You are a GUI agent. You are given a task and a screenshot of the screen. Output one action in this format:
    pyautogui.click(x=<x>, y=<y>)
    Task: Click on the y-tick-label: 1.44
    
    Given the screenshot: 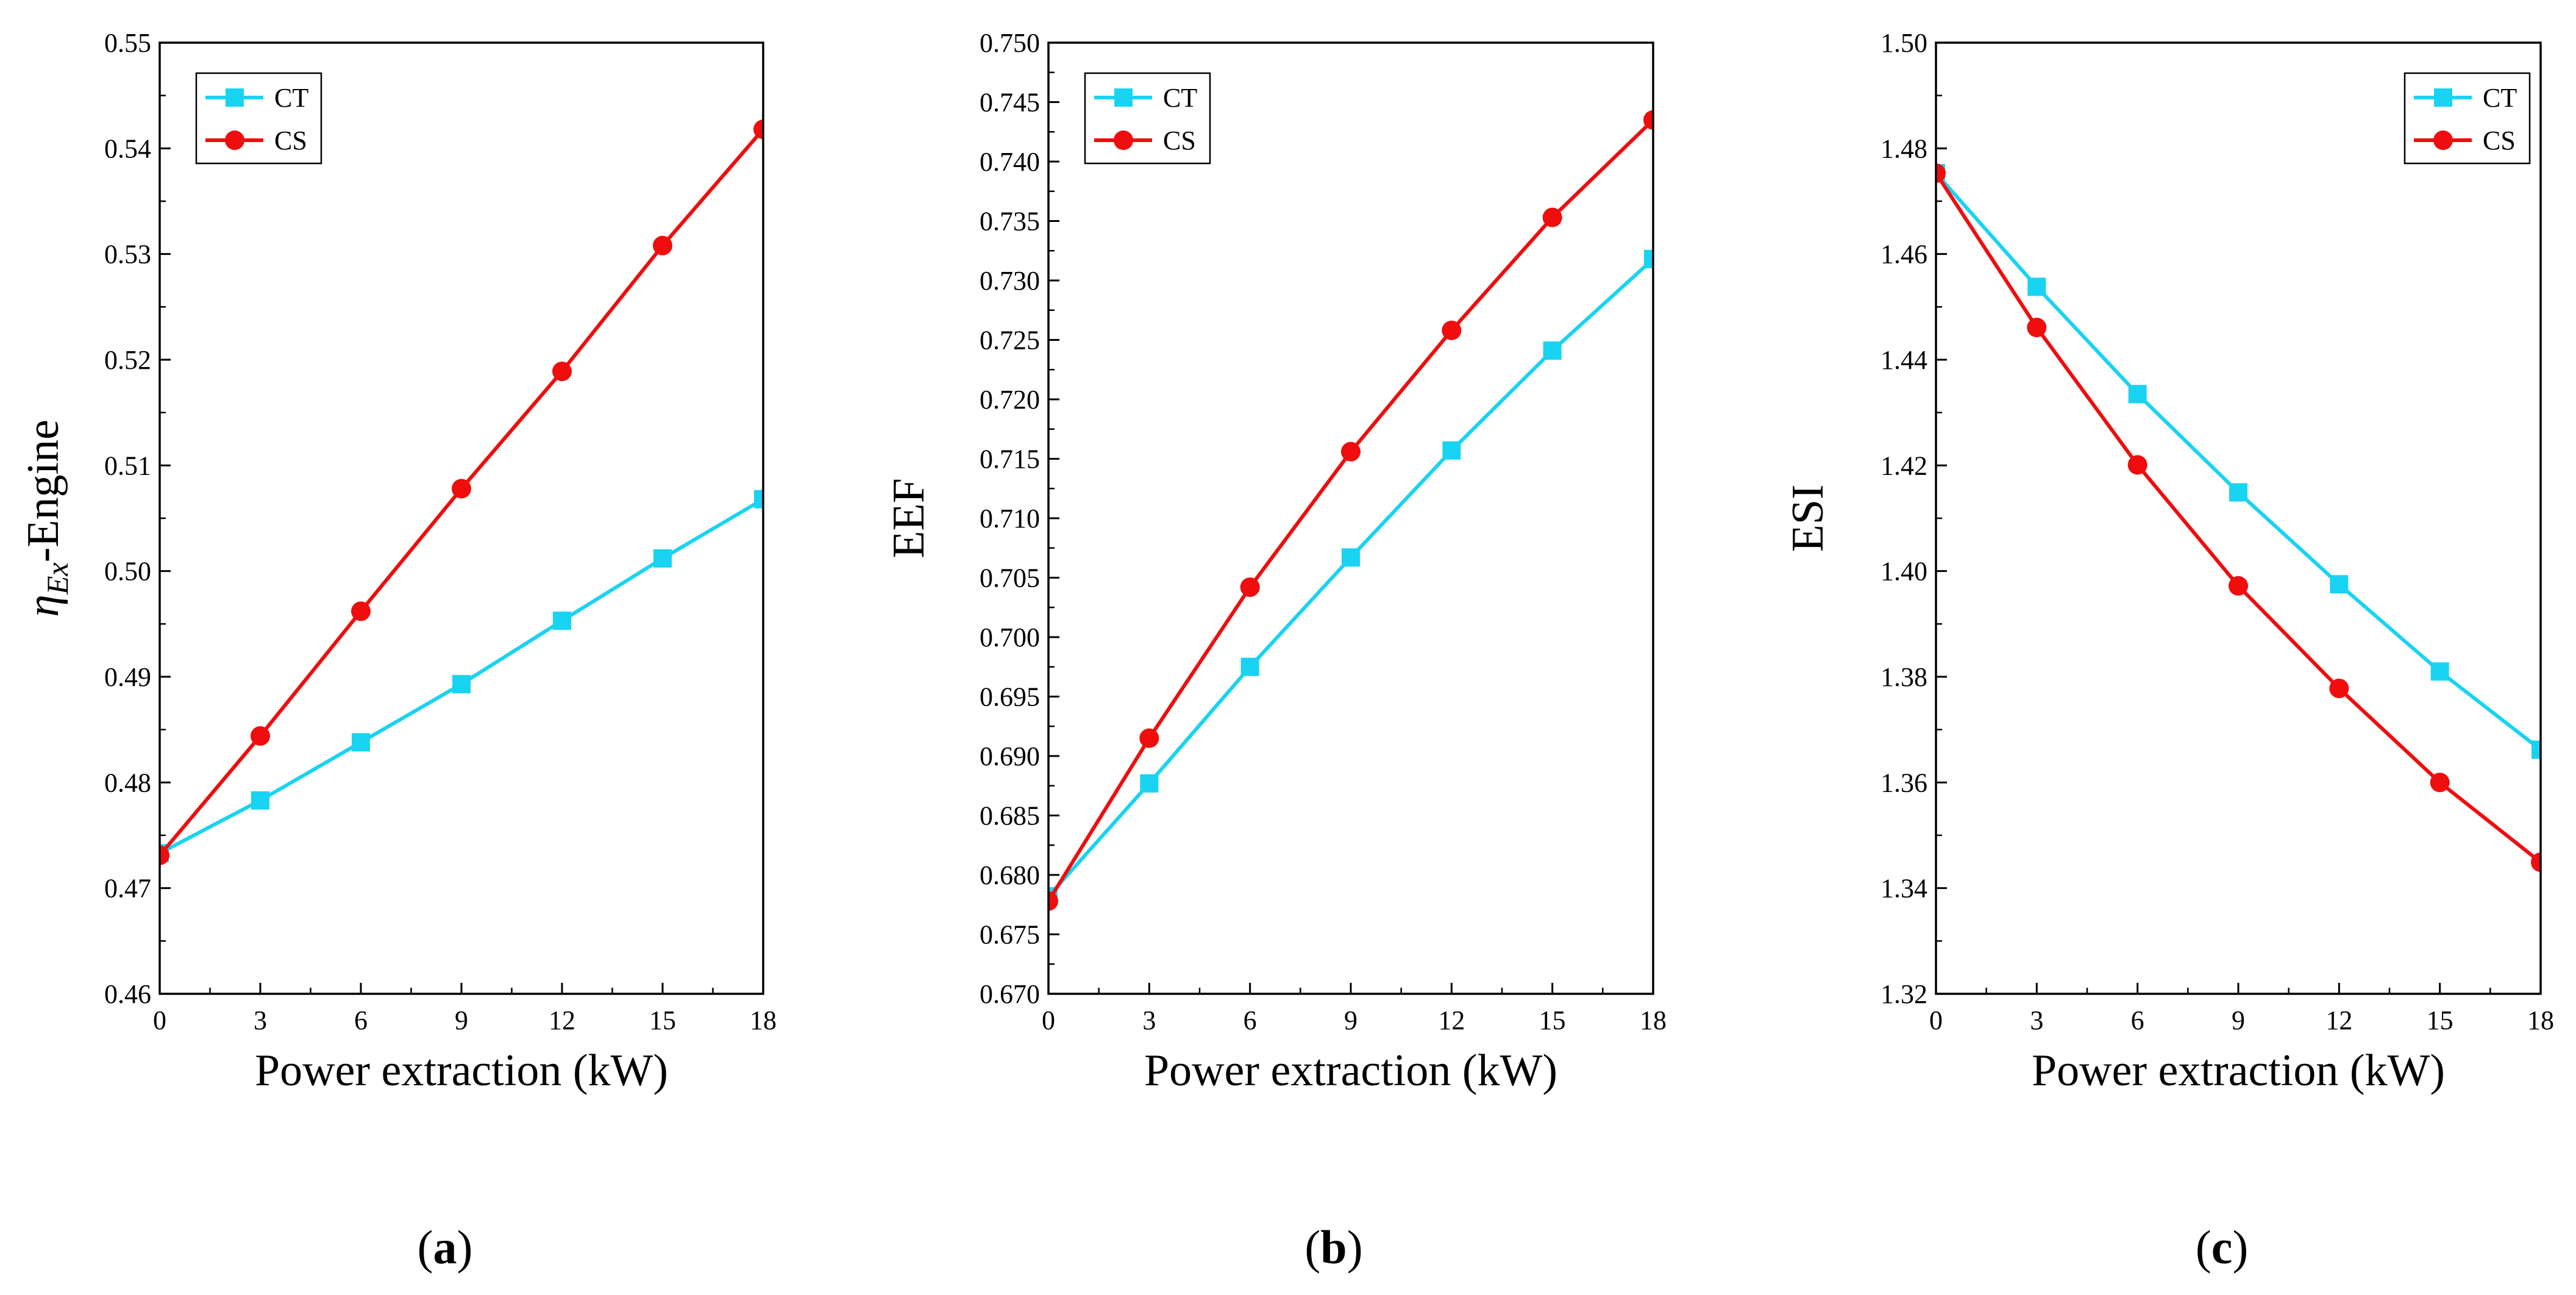 What is the action you would take?
    pyautogui.click(x=1903, y=360)
    